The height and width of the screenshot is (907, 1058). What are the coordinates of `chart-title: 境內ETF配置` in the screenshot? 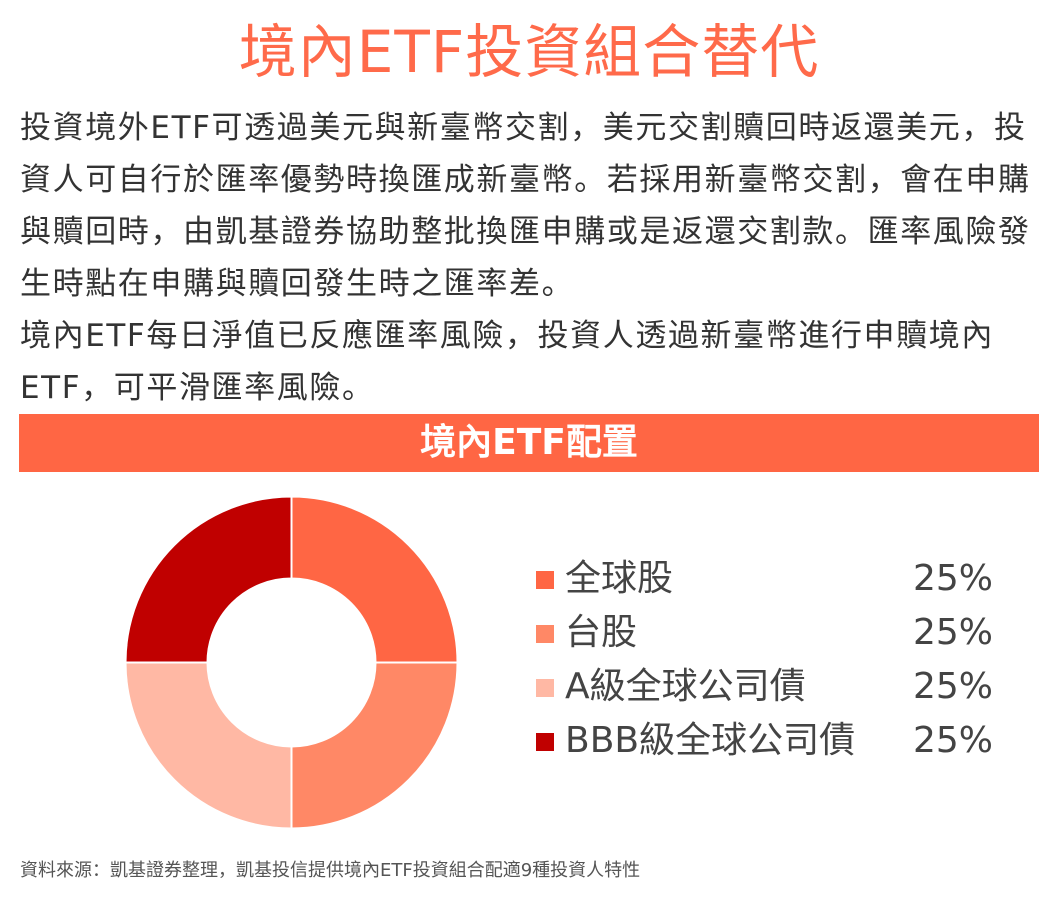 It's located at (529, 442).